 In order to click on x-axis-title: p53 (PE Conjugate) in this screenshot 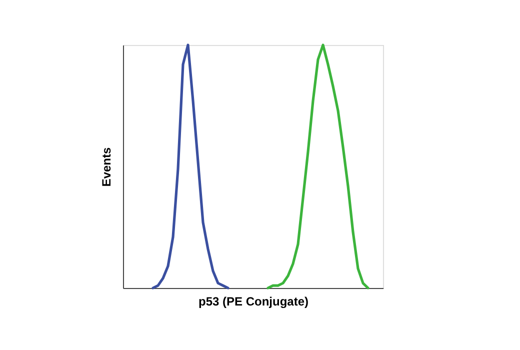, I will do `click(253, 301)`.